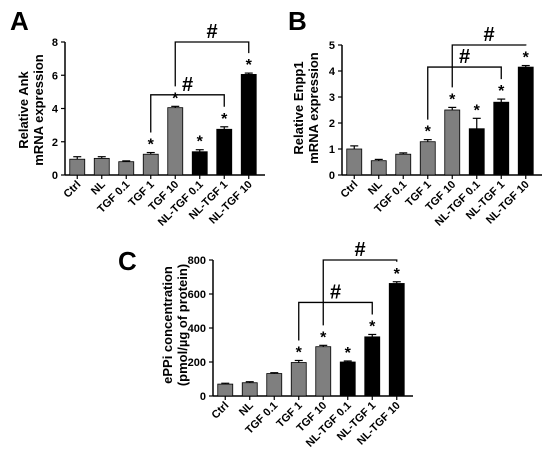  Describe the element at coordinates (197, 329) in the screenshot. I see `y-tick-label: 400` at that location.